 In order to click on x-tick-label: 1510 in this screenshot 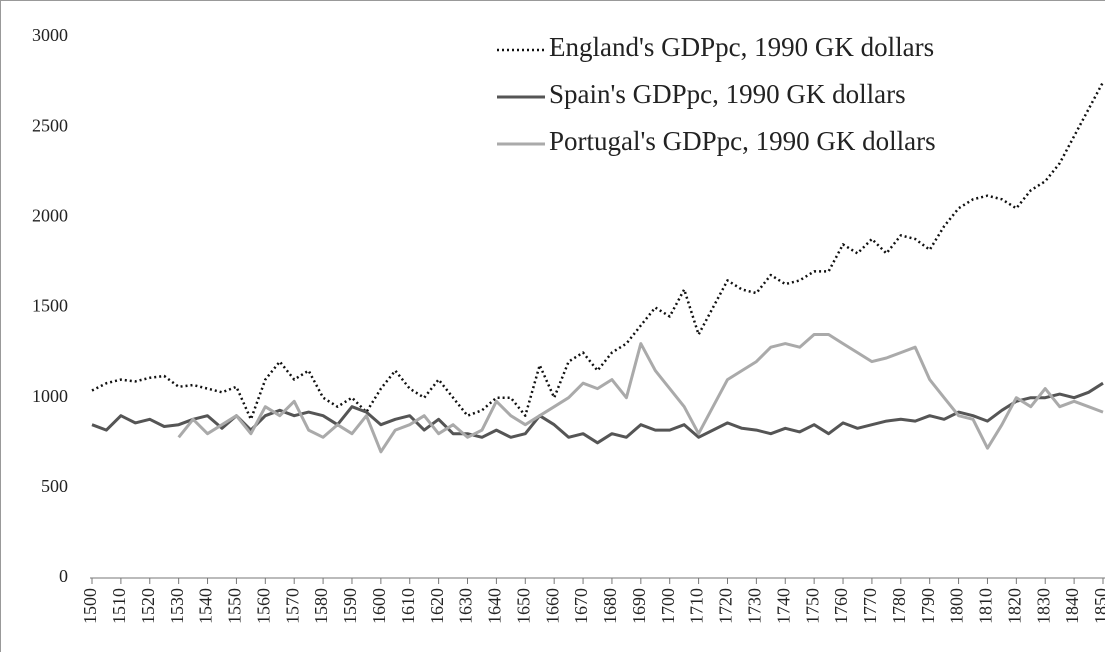, I will do `click(119, 606)`.